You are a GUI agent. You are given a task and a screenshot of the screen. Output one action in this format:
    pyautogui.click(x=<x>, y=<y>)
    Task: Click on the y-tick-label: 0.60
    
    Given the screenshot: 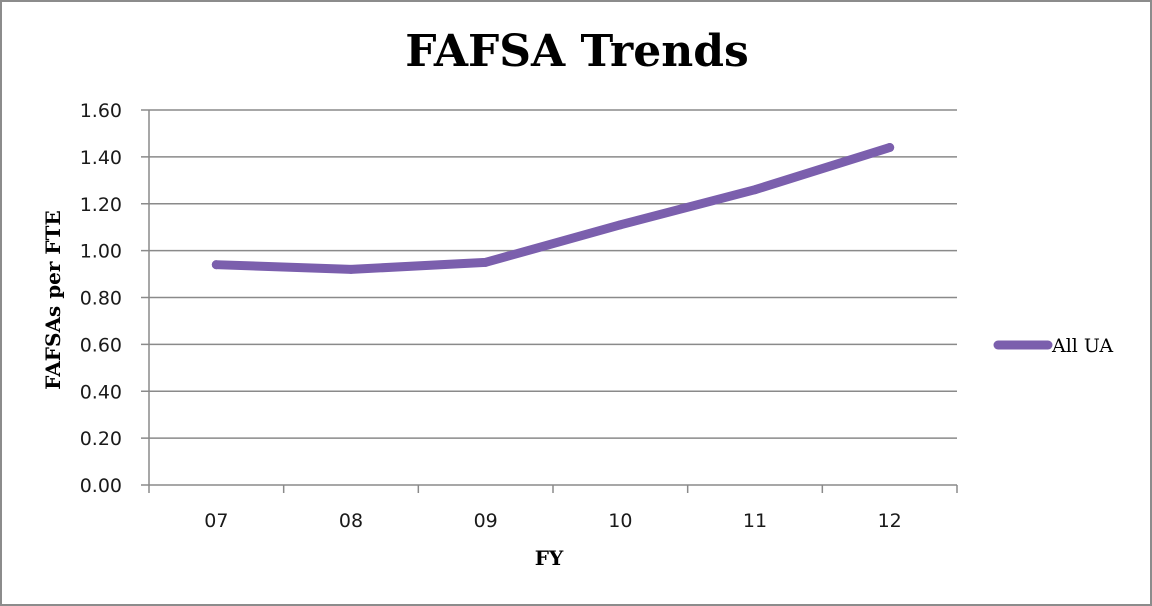 What is the action you would take?
    pyautogui.click(x=101, y=345)
    